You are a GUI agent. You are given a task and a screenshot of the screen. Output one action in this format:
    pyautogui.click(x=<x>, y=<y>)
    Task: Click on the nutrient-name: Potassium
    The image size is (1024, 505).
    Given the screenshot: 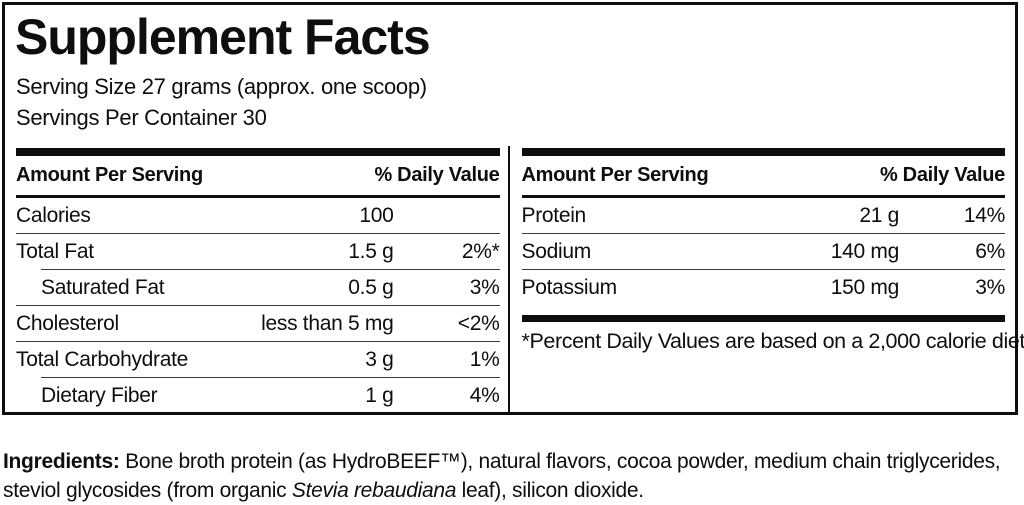 What is the action you would take?
    pyautogui.click(x=569, y=287)
    